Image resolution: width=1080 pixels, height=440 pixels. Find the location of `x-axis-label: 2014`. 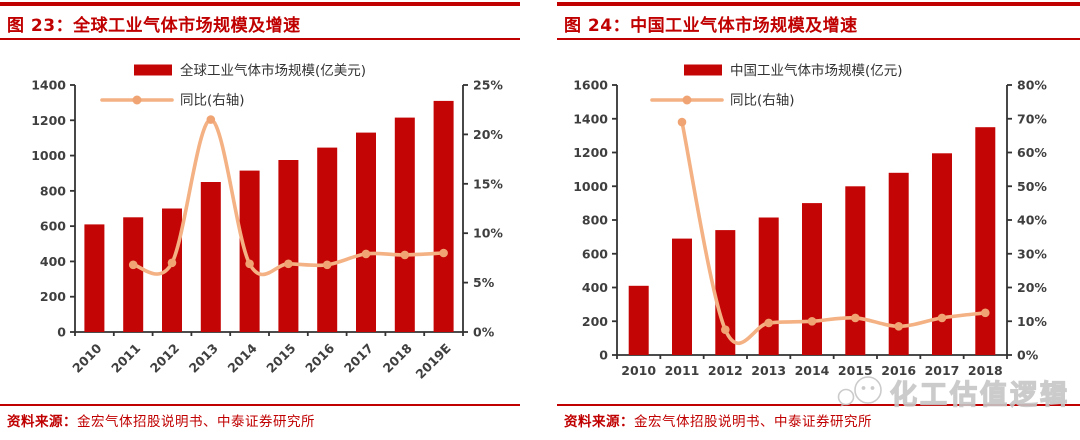

x-axis-label: 2014 is located at coordinates (812, 370).